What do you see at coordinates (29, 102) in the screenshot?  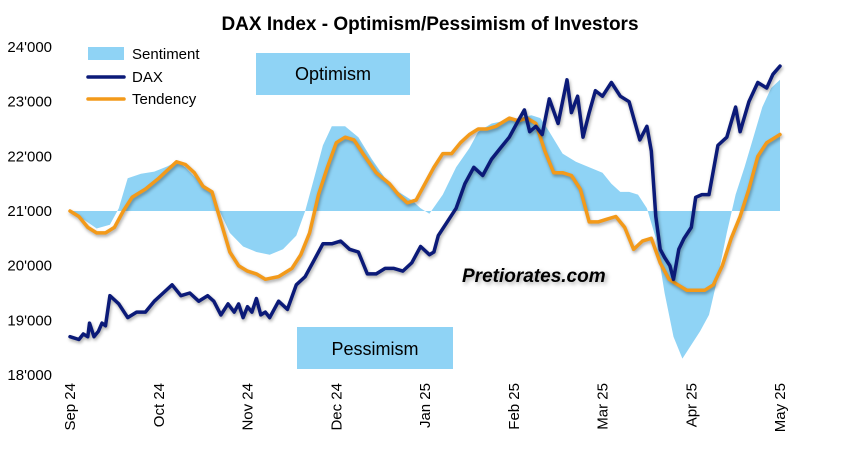 I see `y-tick-label: 23'000` at bounding box center [29, 102].